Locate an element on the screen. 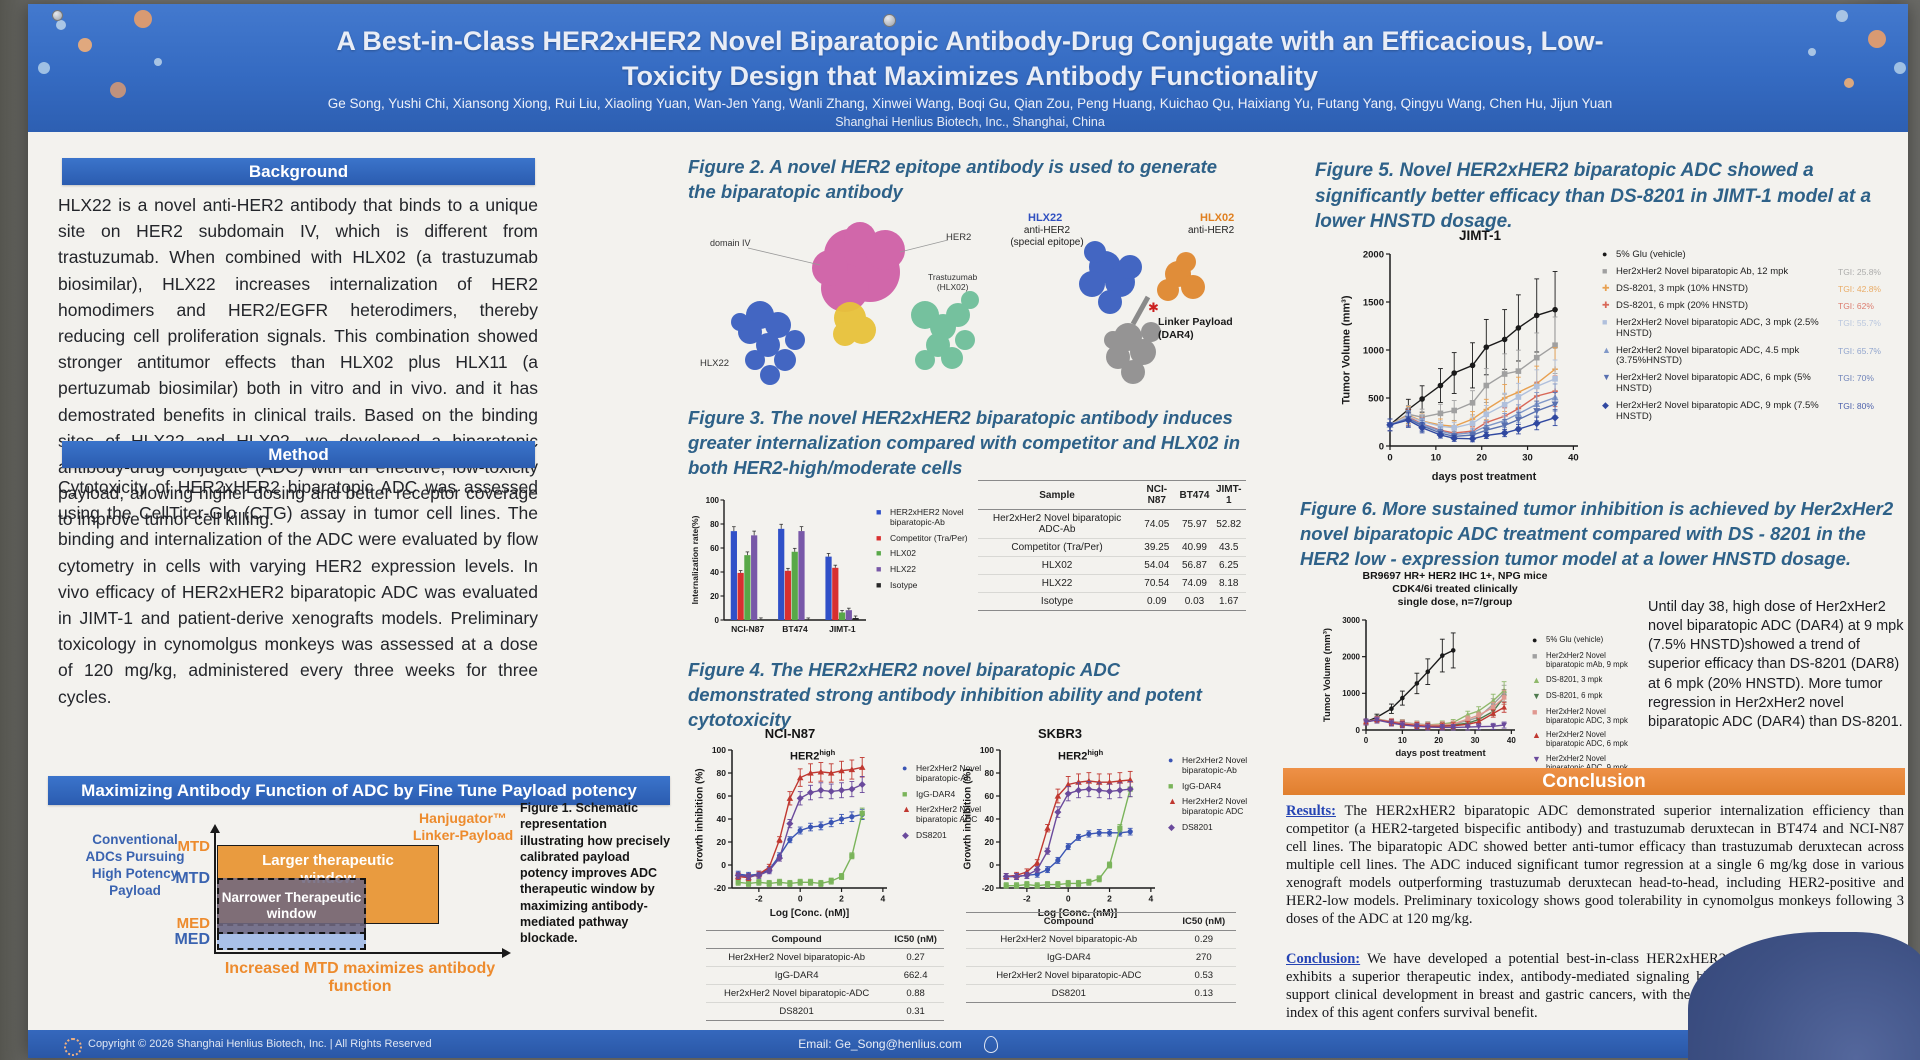 The width and height of the screenshot is (1920, 1060). legend-marker-icon: ▲ is located at coordinates (1172, 801).